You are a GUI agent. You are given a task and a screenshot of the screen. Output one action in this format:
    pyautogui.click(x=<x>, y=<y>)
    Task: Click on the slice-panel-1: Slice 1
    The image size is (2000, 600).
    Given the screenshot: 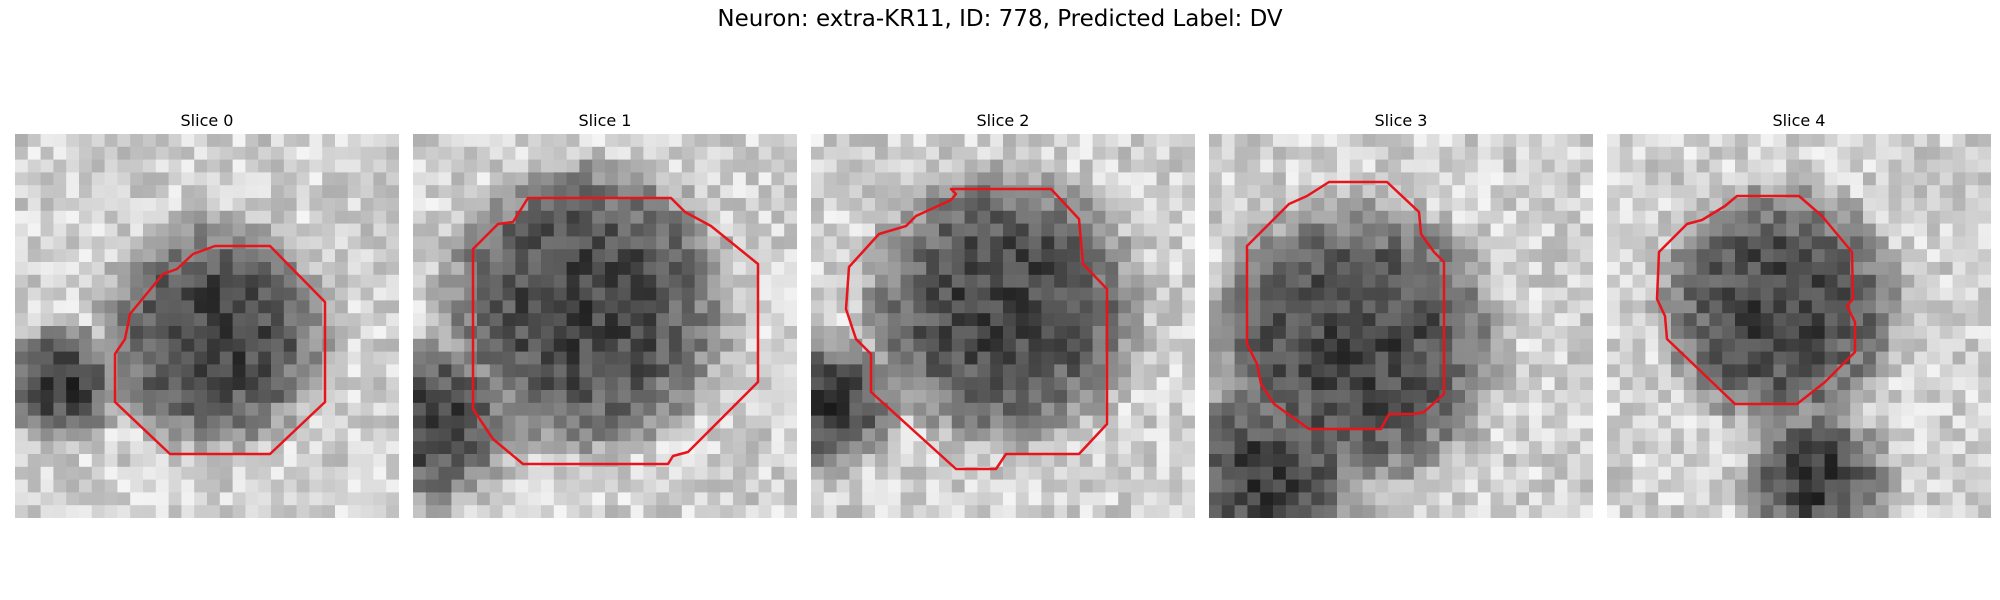 What is the action you would take?
    pyautogui.click(x=605, y=313)
    